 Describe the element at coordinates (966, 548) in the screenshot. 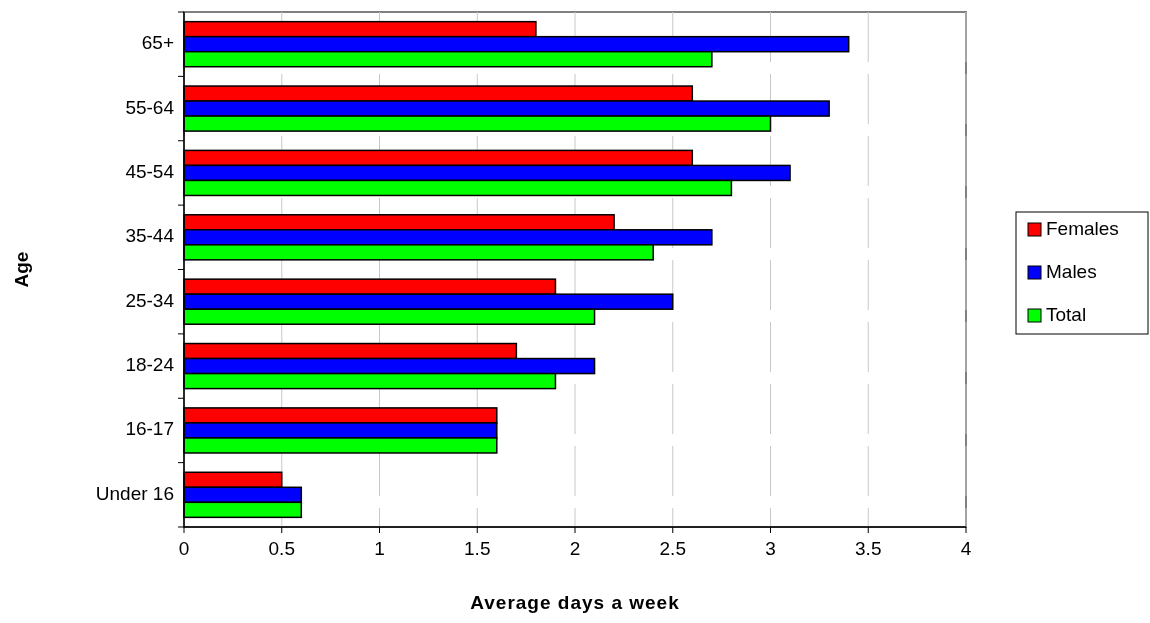

I see `x-tick-label: 4` at that location.